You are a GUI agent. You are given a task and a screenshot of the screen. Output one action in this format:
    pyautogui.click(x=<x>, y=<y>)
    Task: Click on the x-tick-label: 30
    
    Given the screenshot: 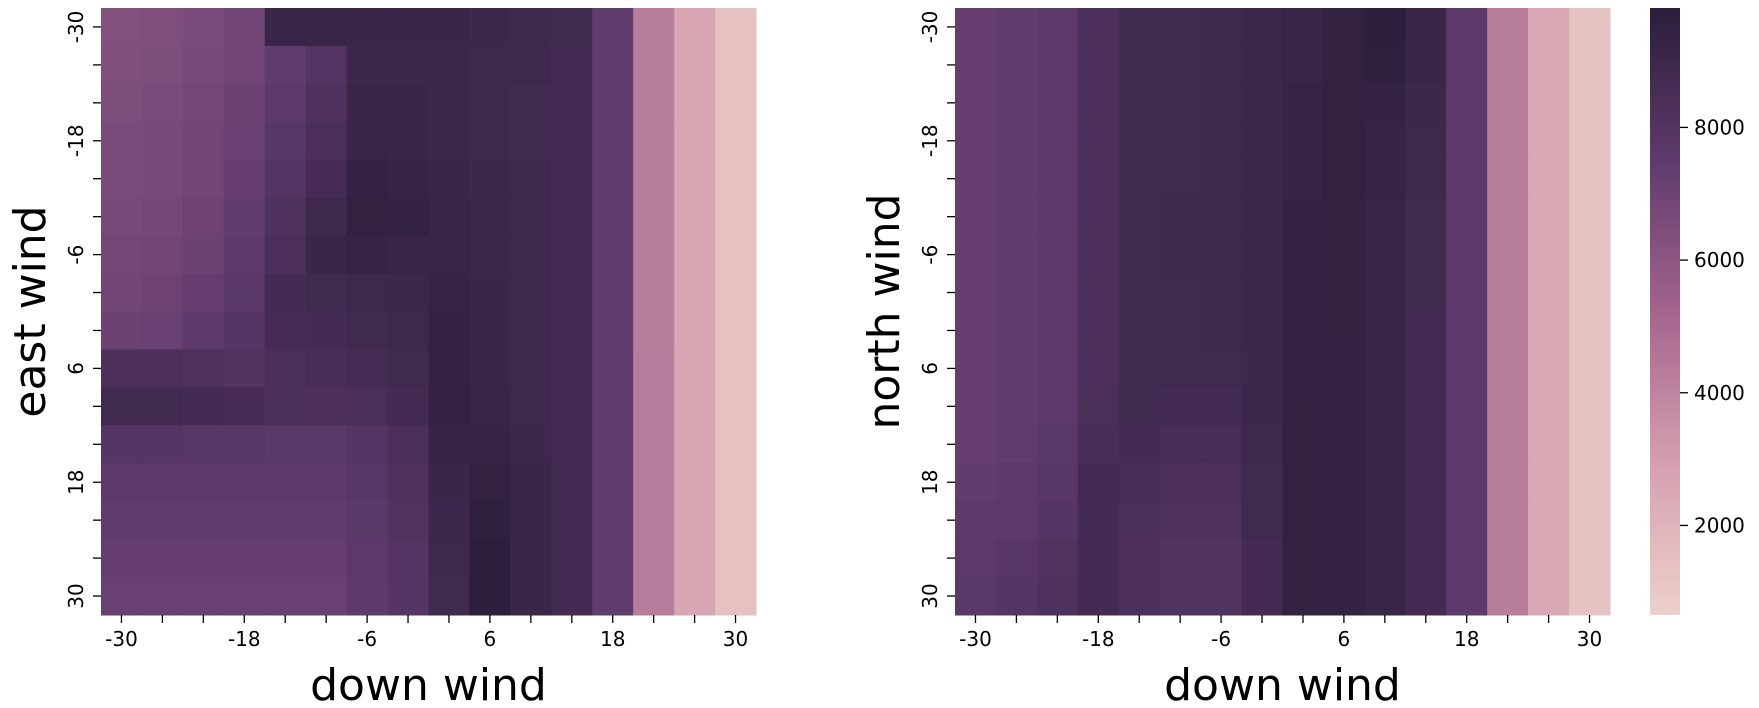 What is the action you would take?
    pyautogui.click(x=1589, y=639)
    